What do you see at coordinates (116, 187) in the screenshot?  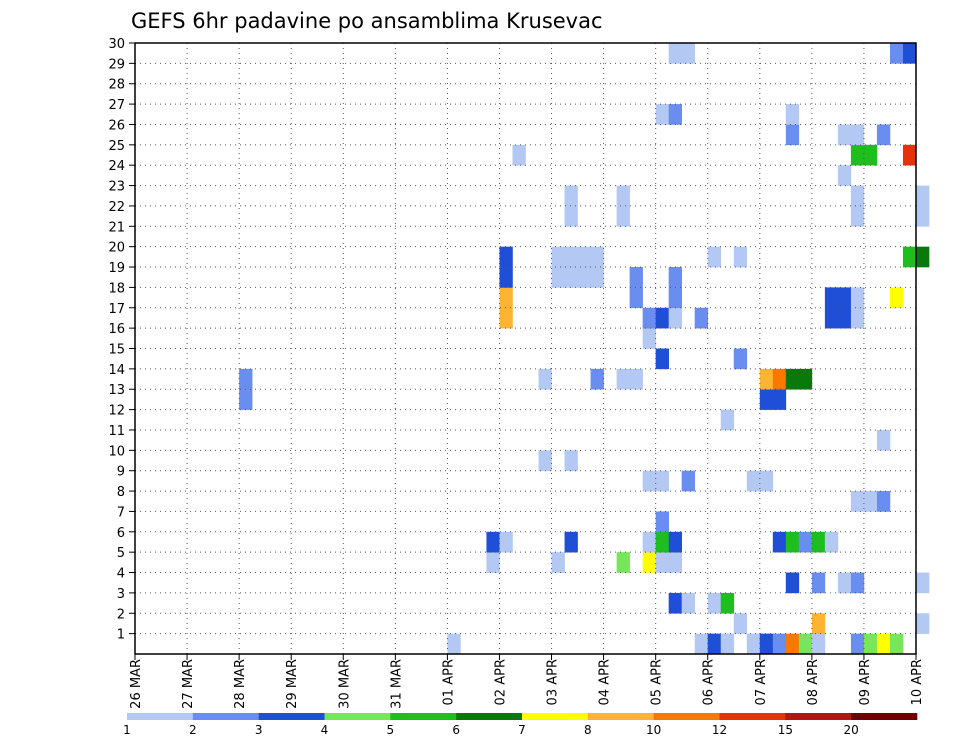 I see `y-tick-label: 23` at bounding box center [116, 187].